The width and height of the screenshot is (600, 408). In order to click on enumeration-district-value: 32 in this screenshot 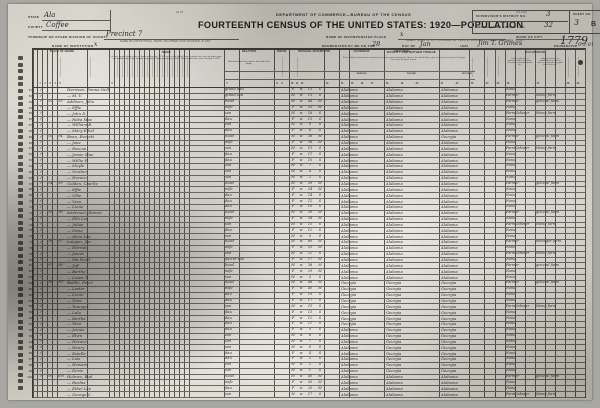, I will do `click(548, 24)`.